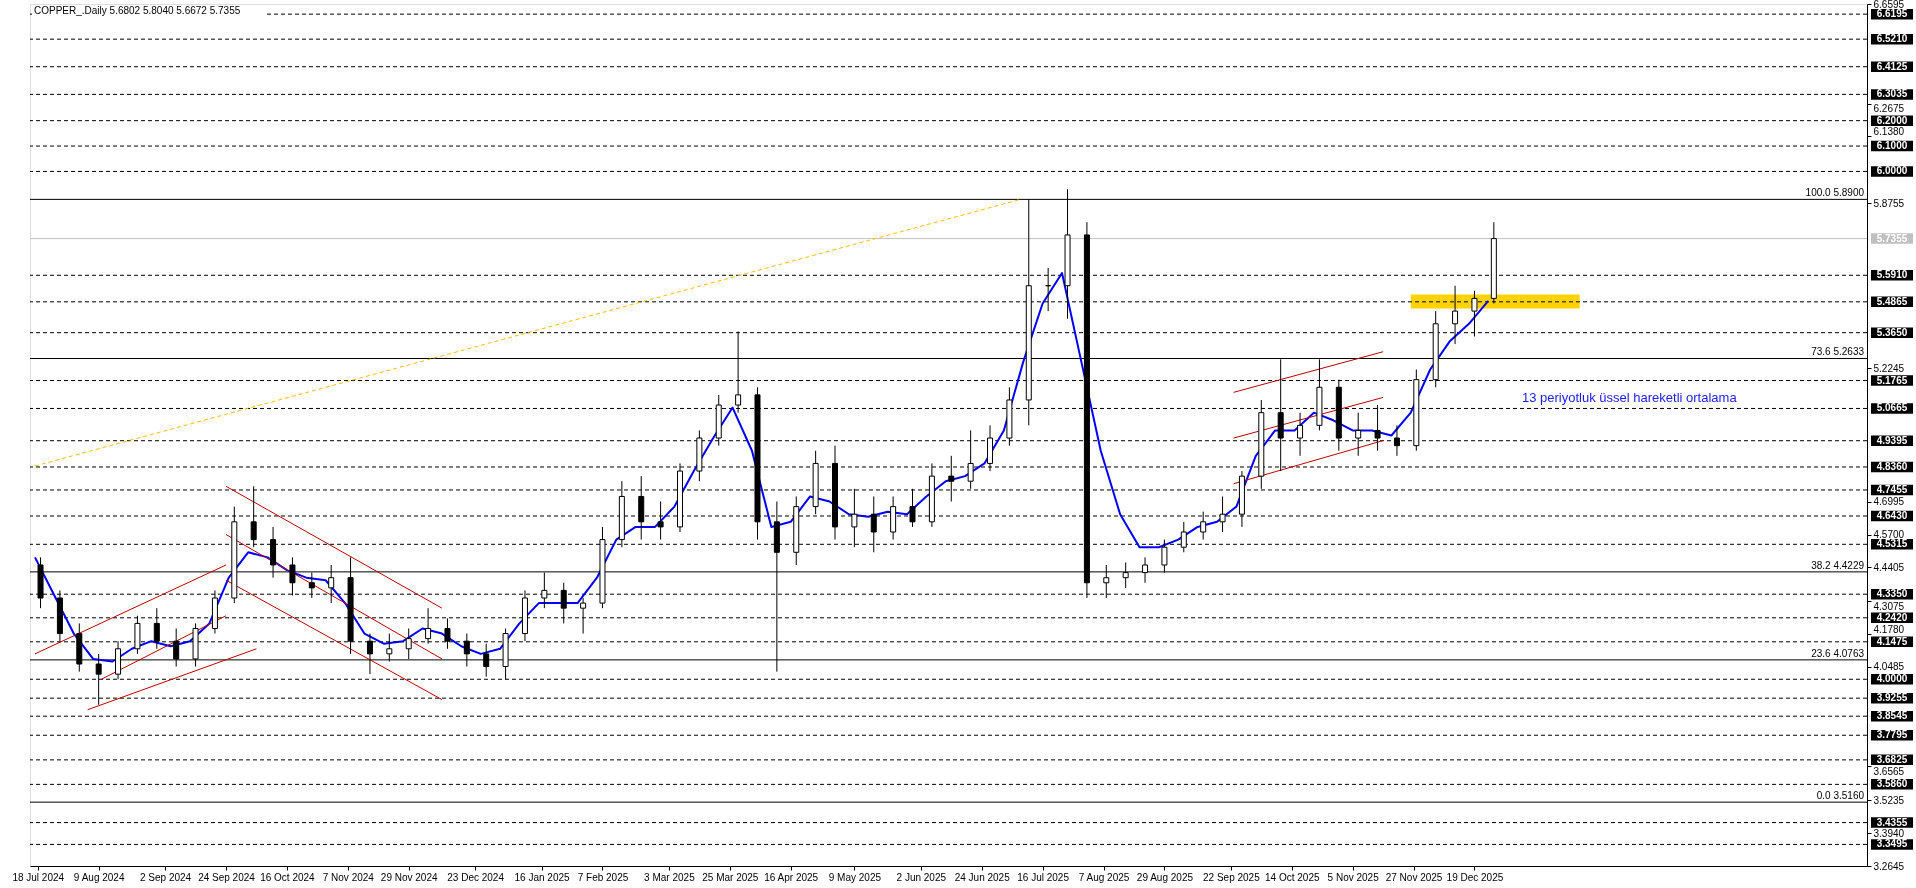  I want to click on ref-line-label: 73.6 5.2633, so click(1838, 352).